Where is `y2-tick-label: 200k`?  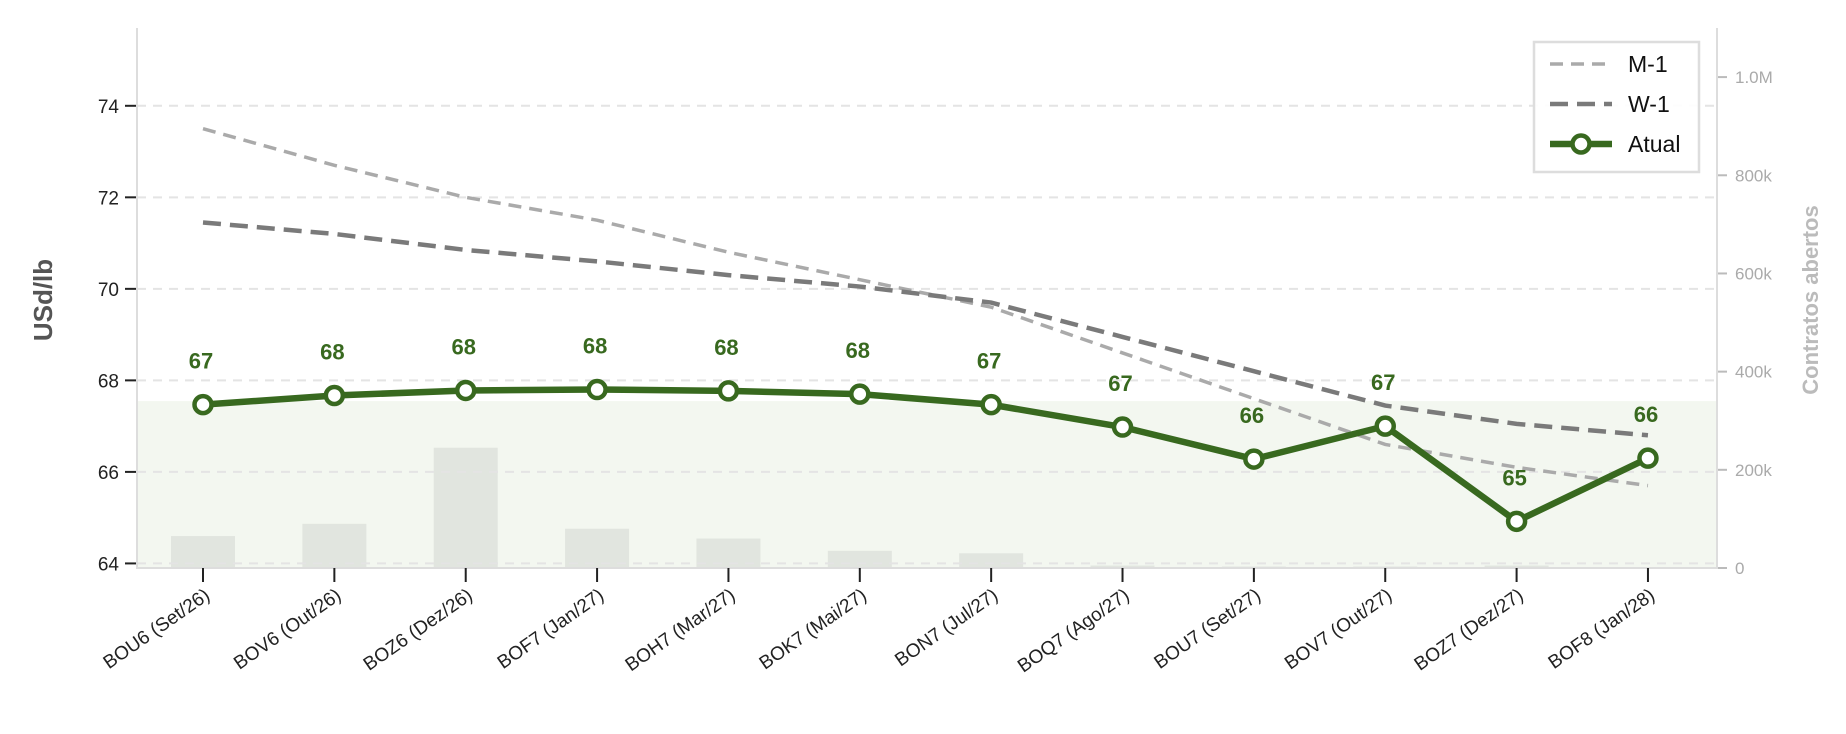 y2-tick-label: 200k is located at coordinates (1753, 470).